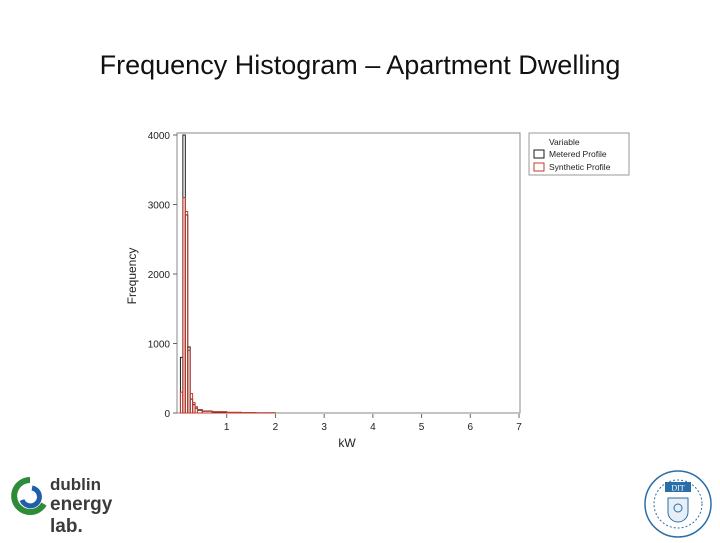  I want to click on y-tick-label: 2000, so click(159, 275).